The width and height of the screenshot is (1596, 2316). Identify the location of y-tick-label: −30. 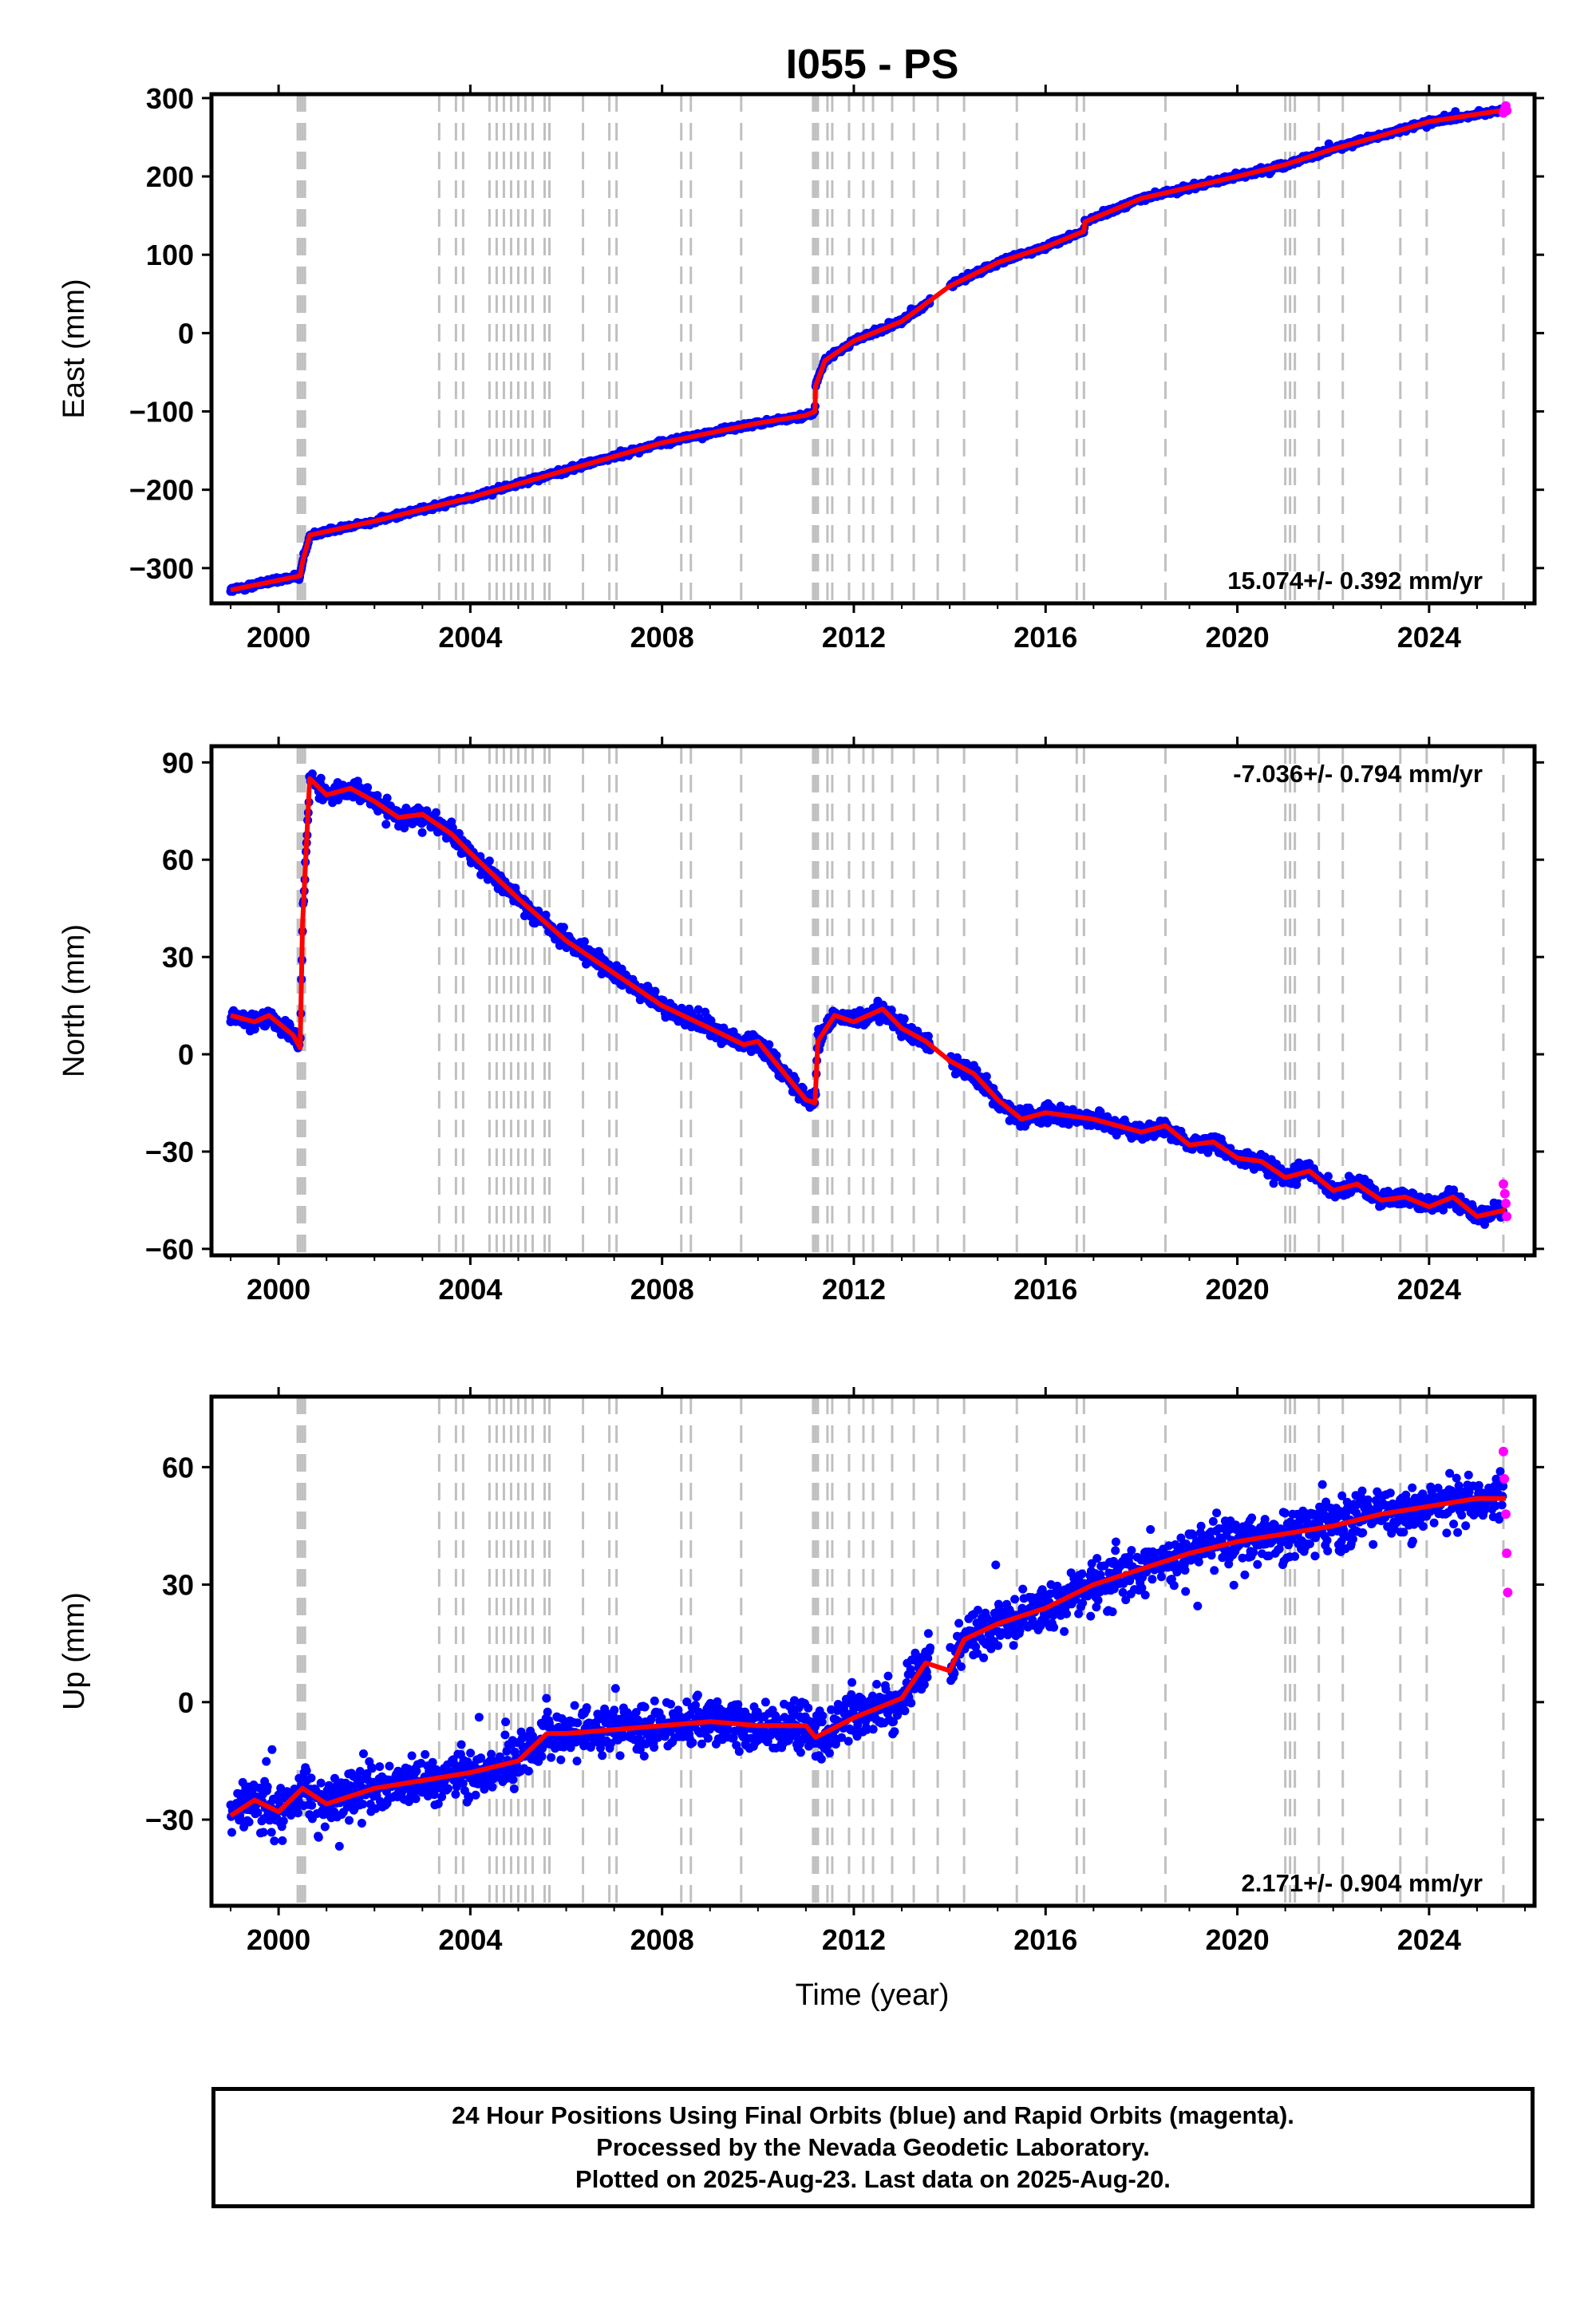
(169, 1152).